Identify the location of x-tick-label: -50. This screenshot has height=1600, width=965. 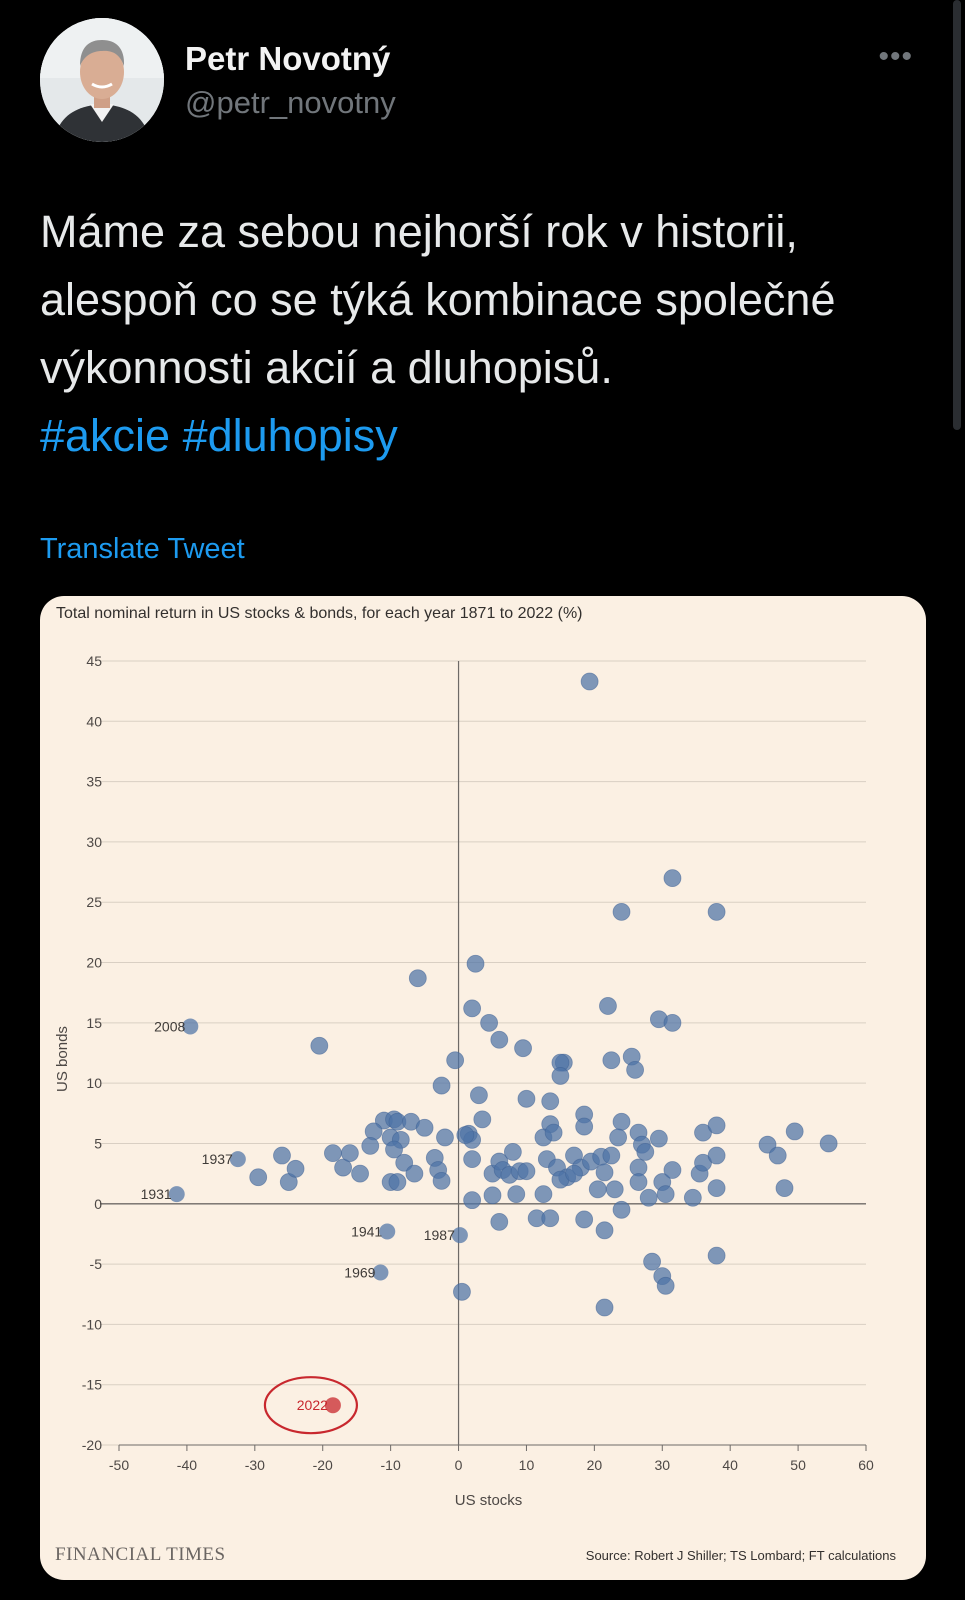
(119, 1465).